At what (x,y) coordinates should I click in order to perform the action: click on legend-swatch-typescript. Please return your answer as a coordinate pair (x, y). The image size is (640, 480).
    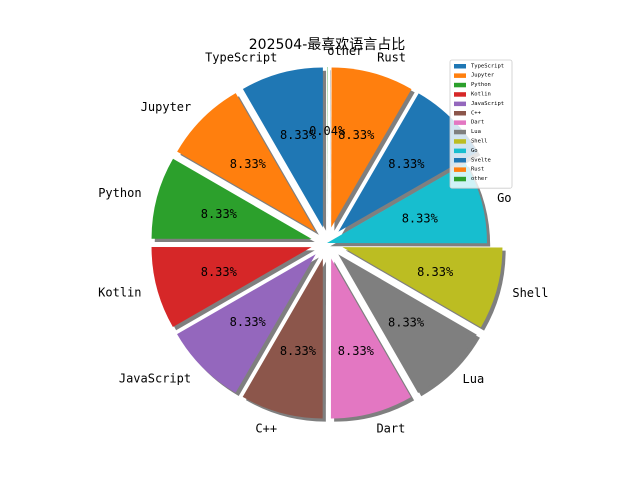
    Looking at the image, I should click on (460, 66).